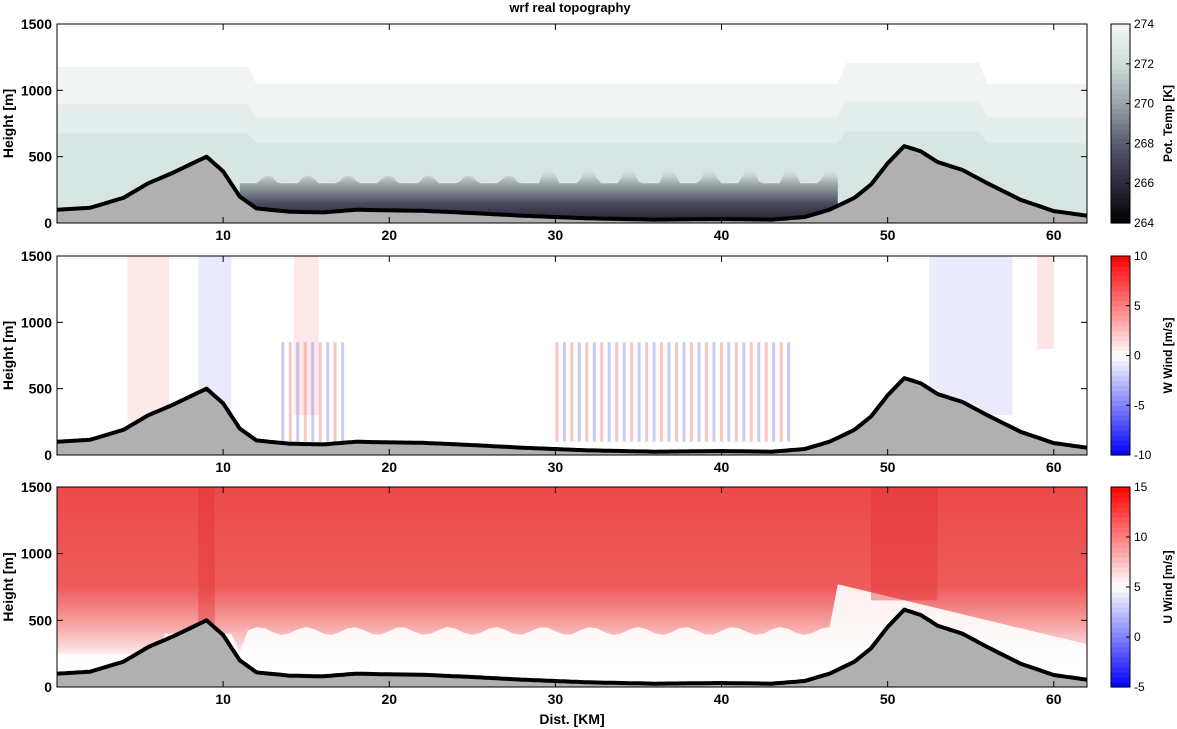  I want to click on colorbar-tick-label: 5, so click(1137, 306).